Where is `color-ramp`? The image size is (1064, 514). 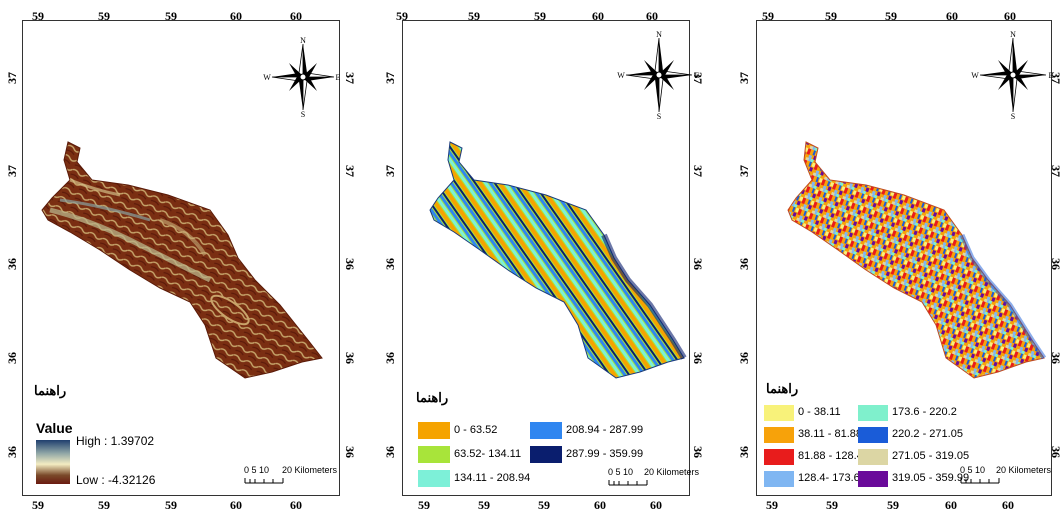
color-ramp is located at coordinates (53, 462).